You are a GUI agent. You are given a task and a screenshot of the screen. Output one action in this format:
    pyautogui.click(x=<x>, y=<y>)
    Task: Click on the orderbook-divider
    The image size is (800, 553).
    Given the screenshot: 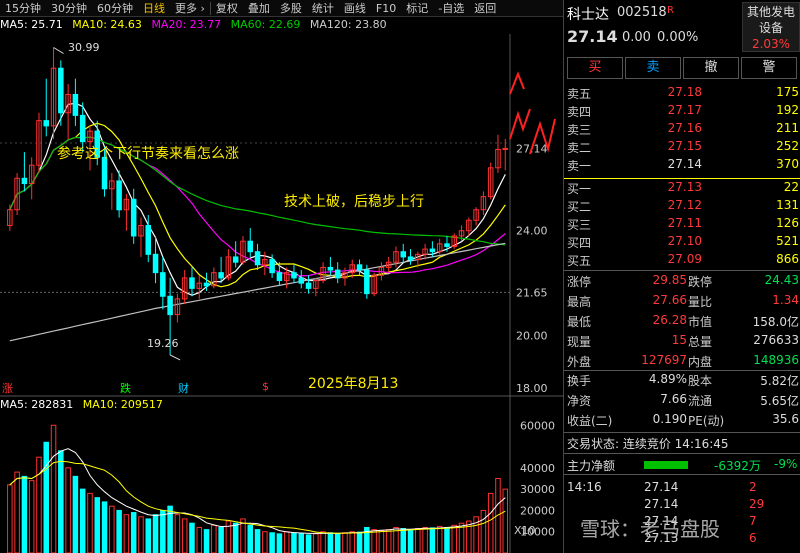 What is the action you would take?
    pyautogui.click(x=682, y=178)
    